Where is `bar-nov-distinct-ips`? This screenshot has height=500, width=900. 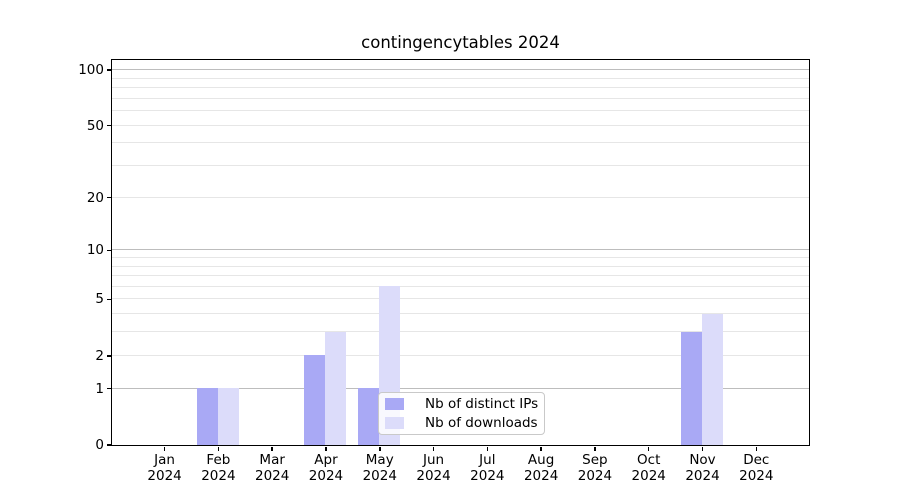 bar-nov-distinct-ips is located at coordinates (691, 388).